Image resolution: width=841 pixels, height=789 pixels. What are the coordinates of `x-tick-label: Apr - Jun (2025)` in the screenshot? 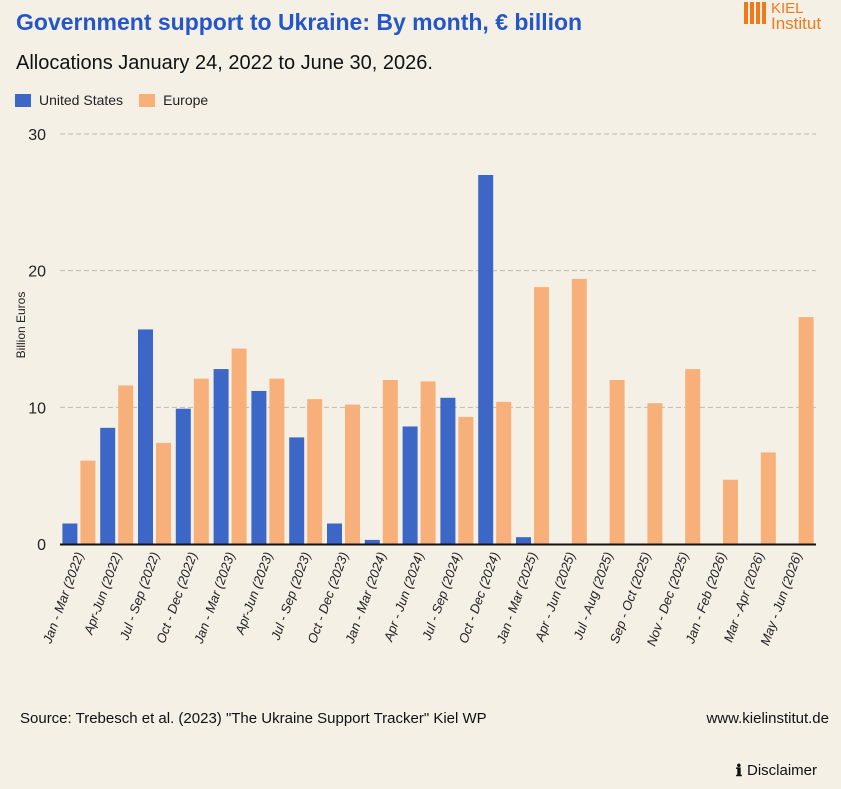 It's located at (555, 597).